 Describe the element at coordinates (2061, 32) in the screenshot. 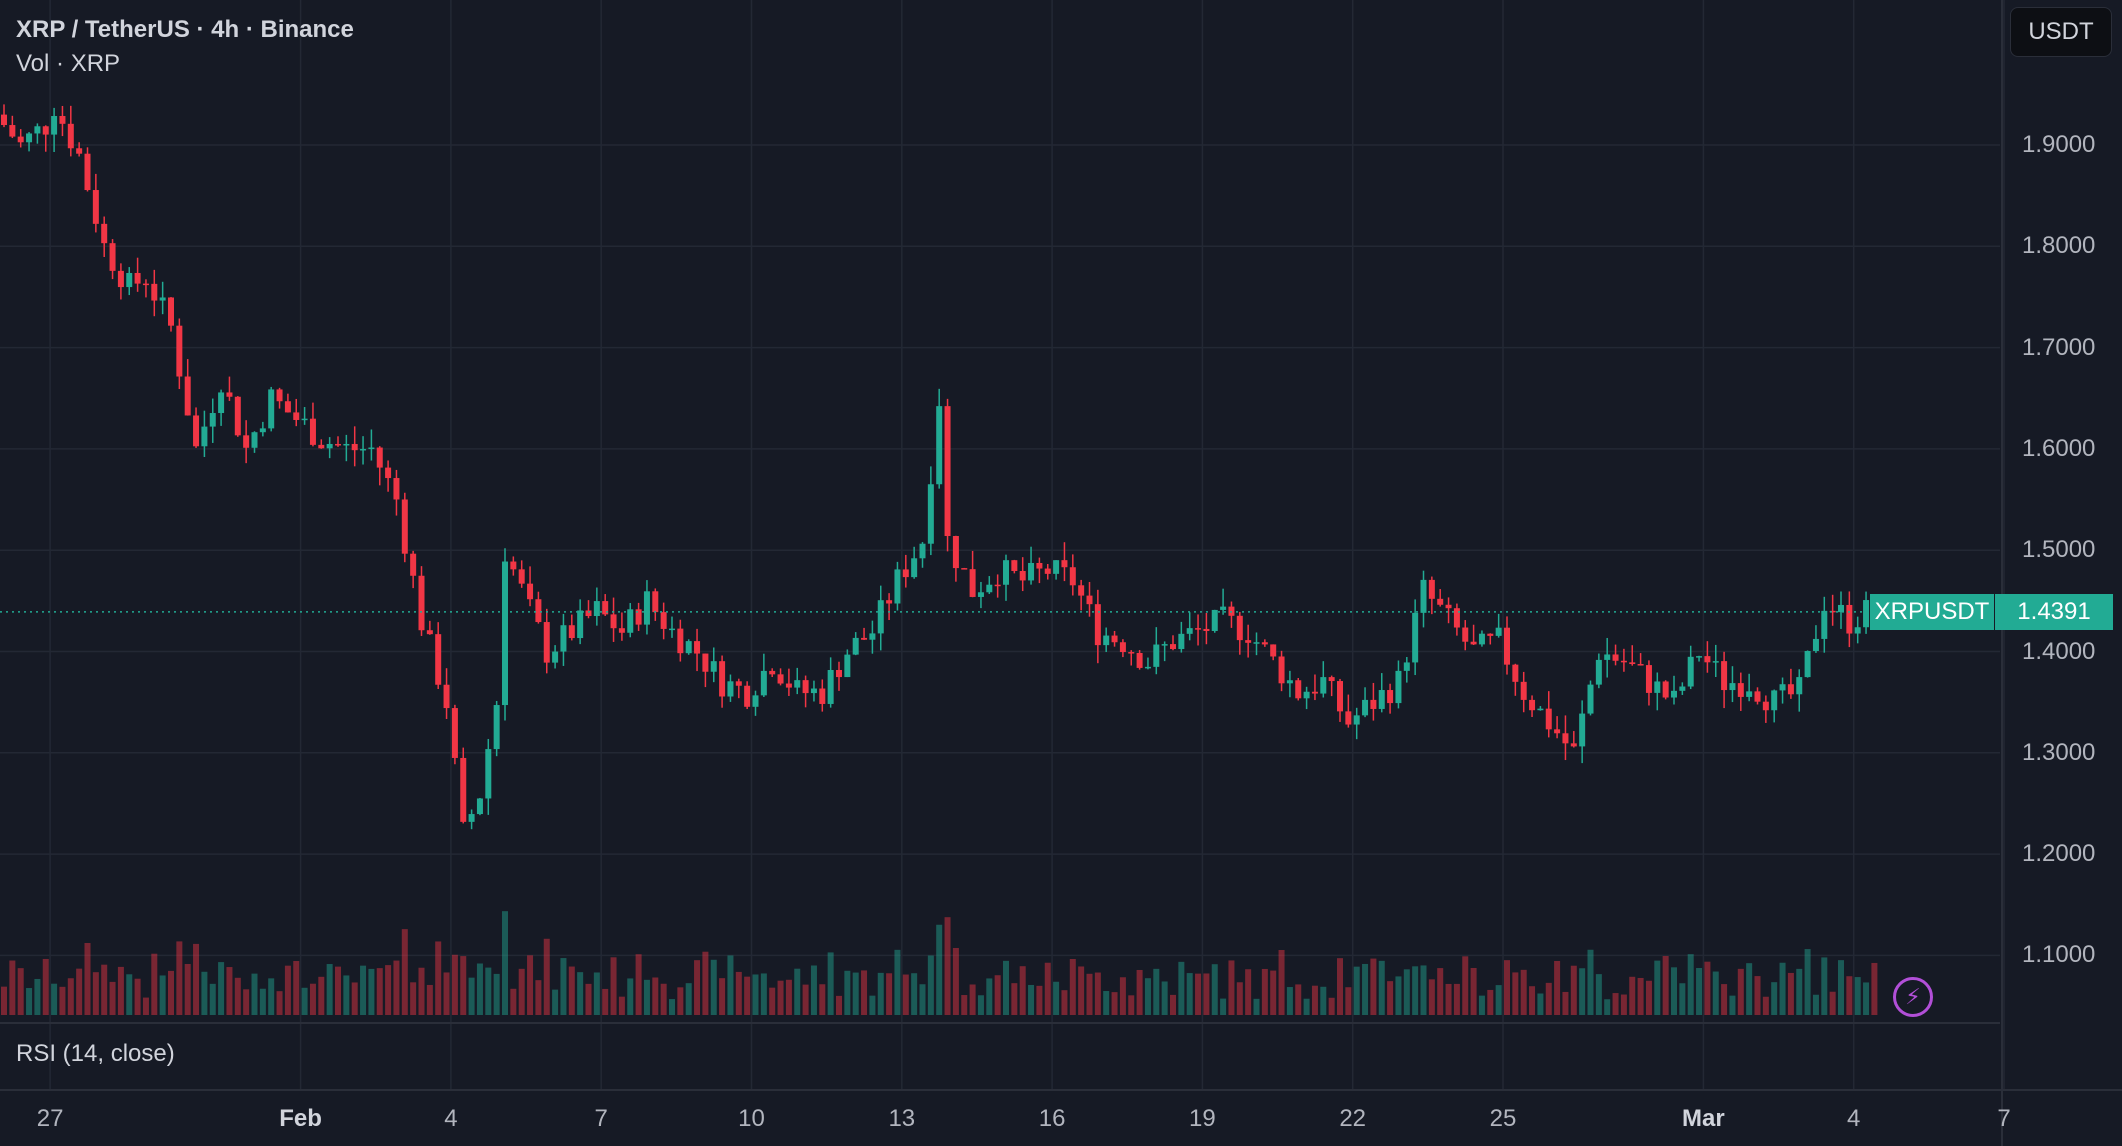

I see `currency-button: USDT` at that location.